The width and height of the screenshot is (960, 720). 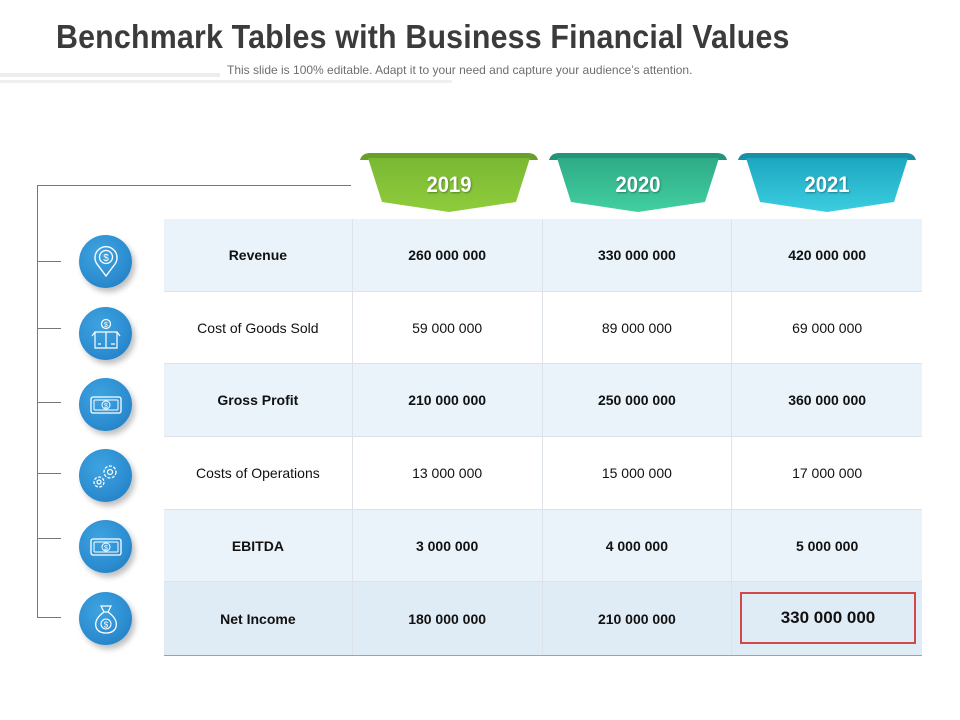 I want to click on value-2020: 89 000 000, so click(x=638, y=327).